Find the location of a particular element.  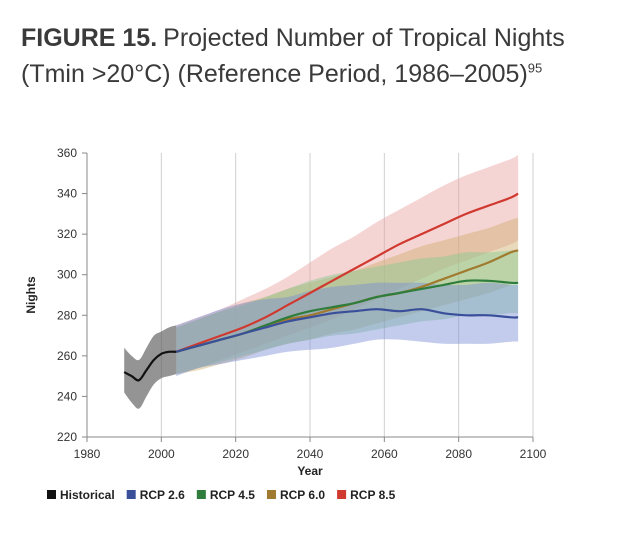

legend: Historical RCP 2.6 RCP 4.5 RCP 6.0 RCP 8.5 is located at coordinates (221, 495).